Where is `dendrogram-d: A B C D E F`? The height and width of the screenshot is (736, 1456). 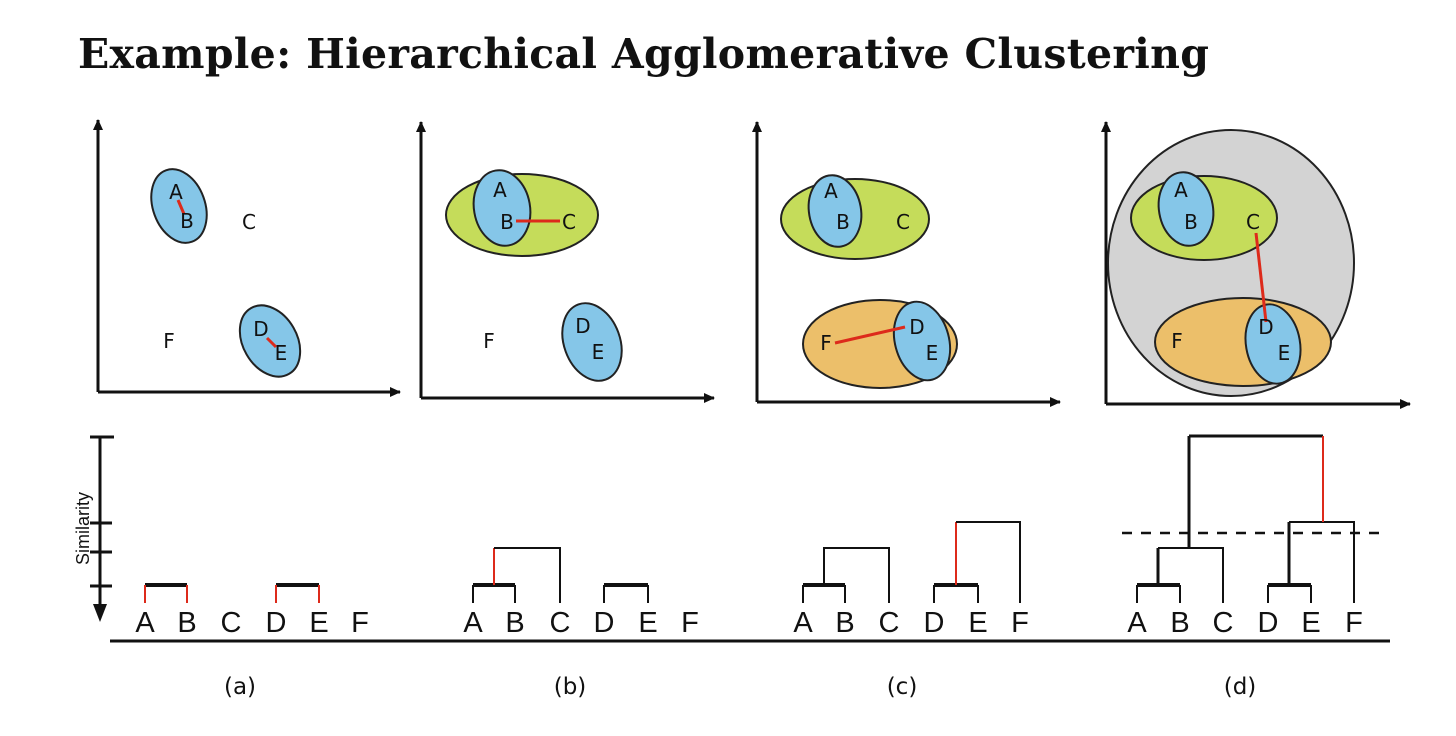 dendrogram-d: A B C D E F is located at coordinates (1251, 536).